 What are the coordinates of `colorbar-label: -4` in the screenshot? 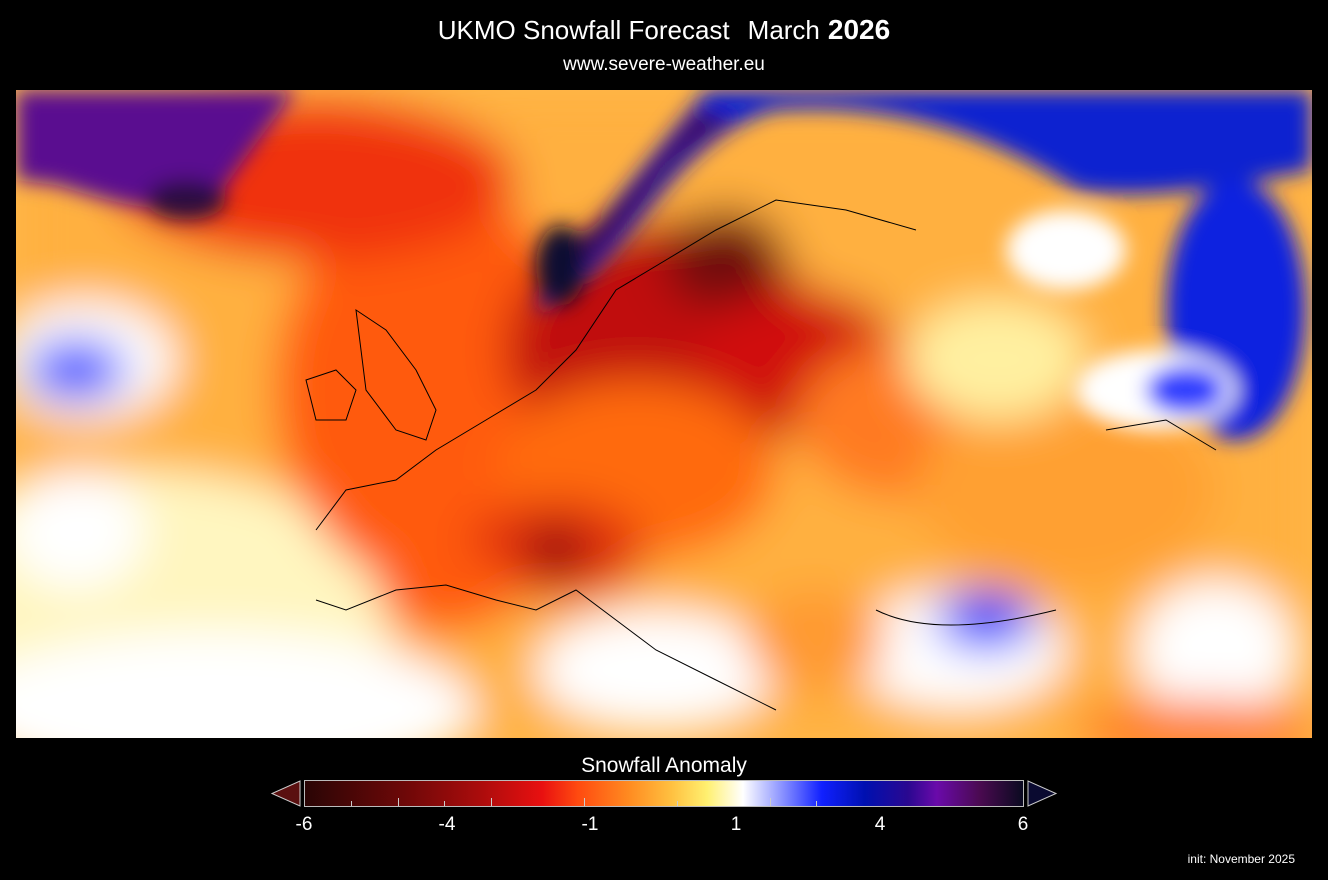 It's located at (447, 824).